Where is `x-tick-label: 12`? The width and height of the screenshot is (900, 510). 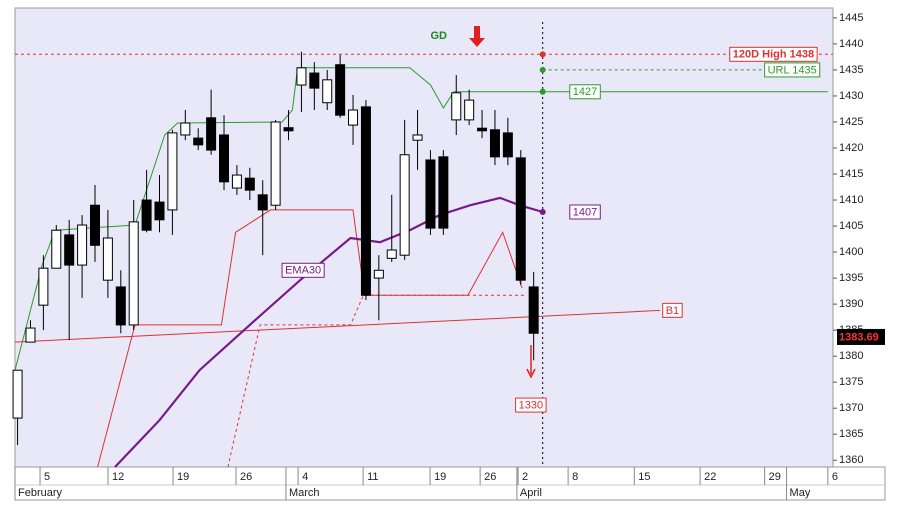
x-tick-label: 12 is located at coordinates (118, 477).